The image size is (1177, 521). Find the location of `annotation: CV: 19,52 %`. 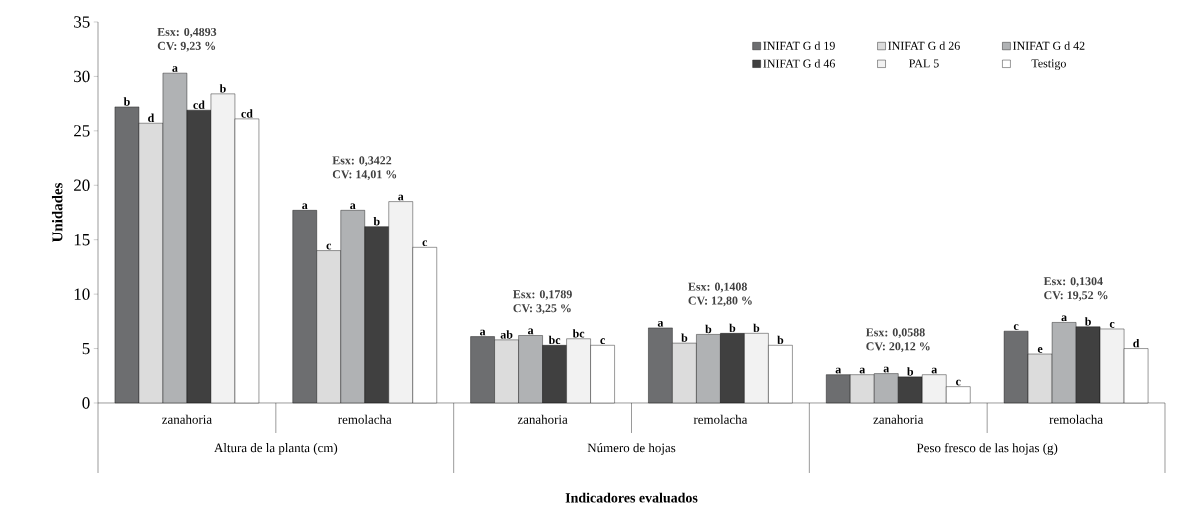

annotation: CV: 19,52 % is located at coordinates (1076, 296).